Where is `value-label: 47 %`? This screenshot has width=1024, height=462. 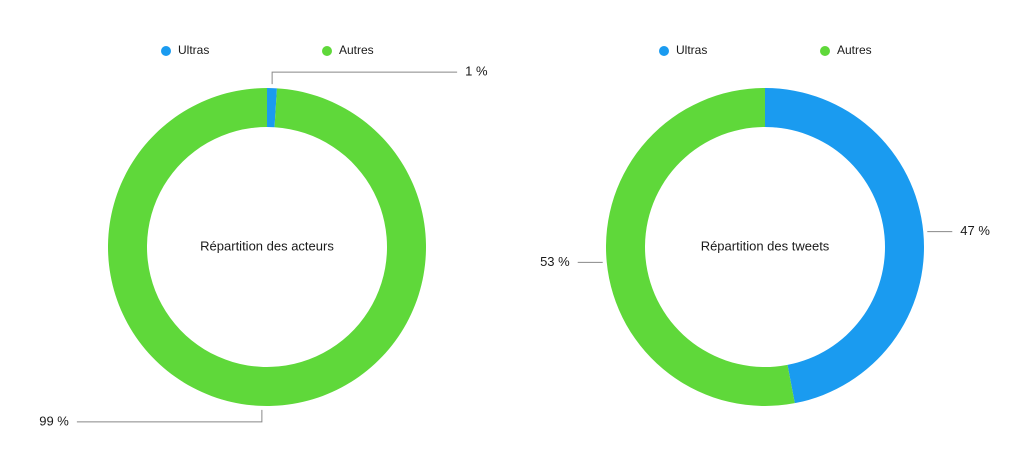 value-label: 47 % is located at coordinates (975, 230).